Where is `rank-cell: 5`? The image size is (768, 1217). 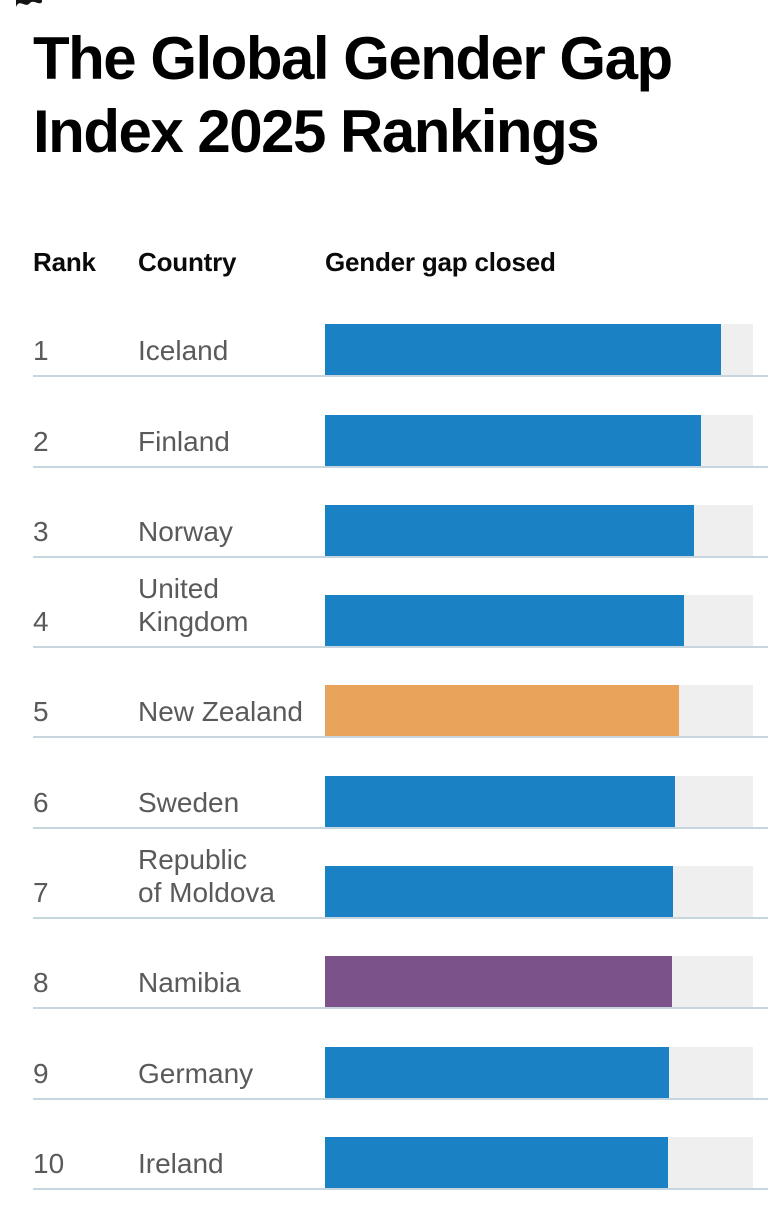
rank-cell: 5 is located at coordinates (41, 712).